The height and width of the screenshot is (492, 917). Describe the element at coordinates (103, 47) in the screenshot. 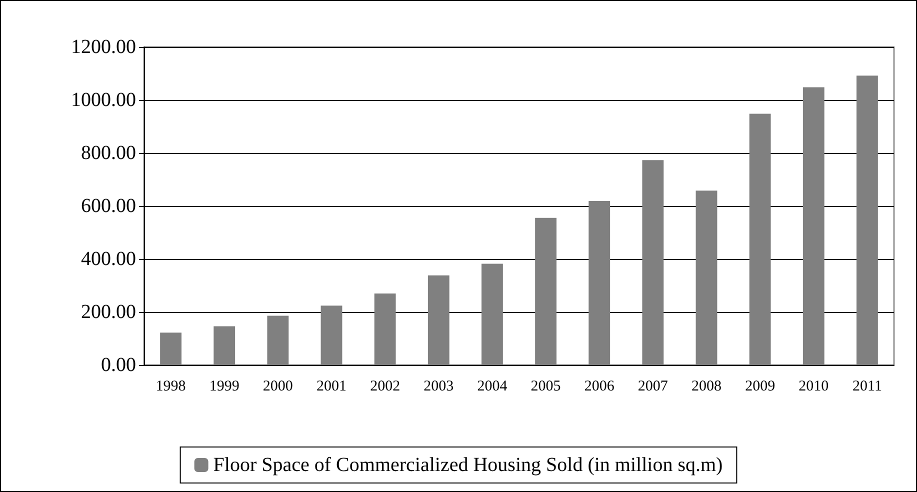

I see `y-tick-label: 1200.00` at that location.